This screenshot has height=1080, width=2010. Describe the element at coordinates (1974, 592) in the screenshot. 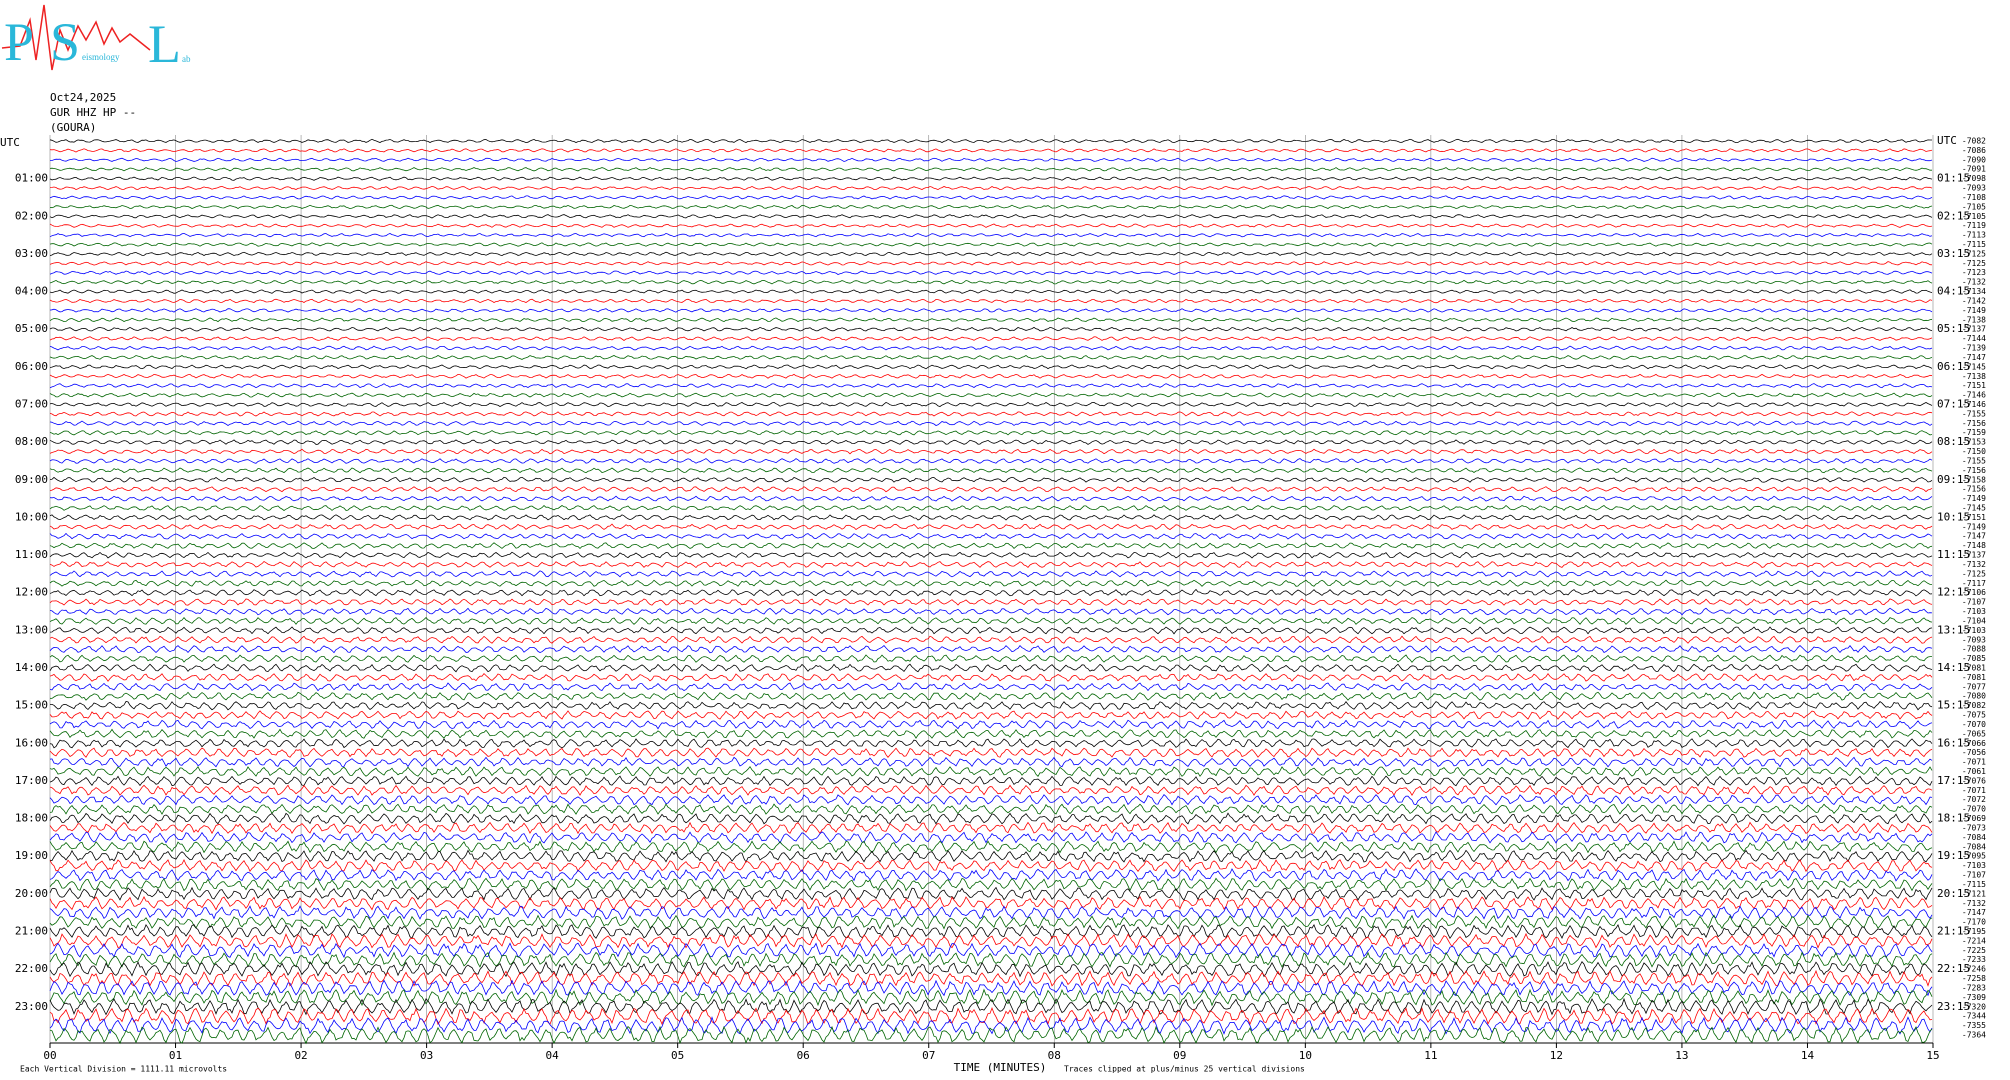

I see `trace-offset: -7106` at that location.